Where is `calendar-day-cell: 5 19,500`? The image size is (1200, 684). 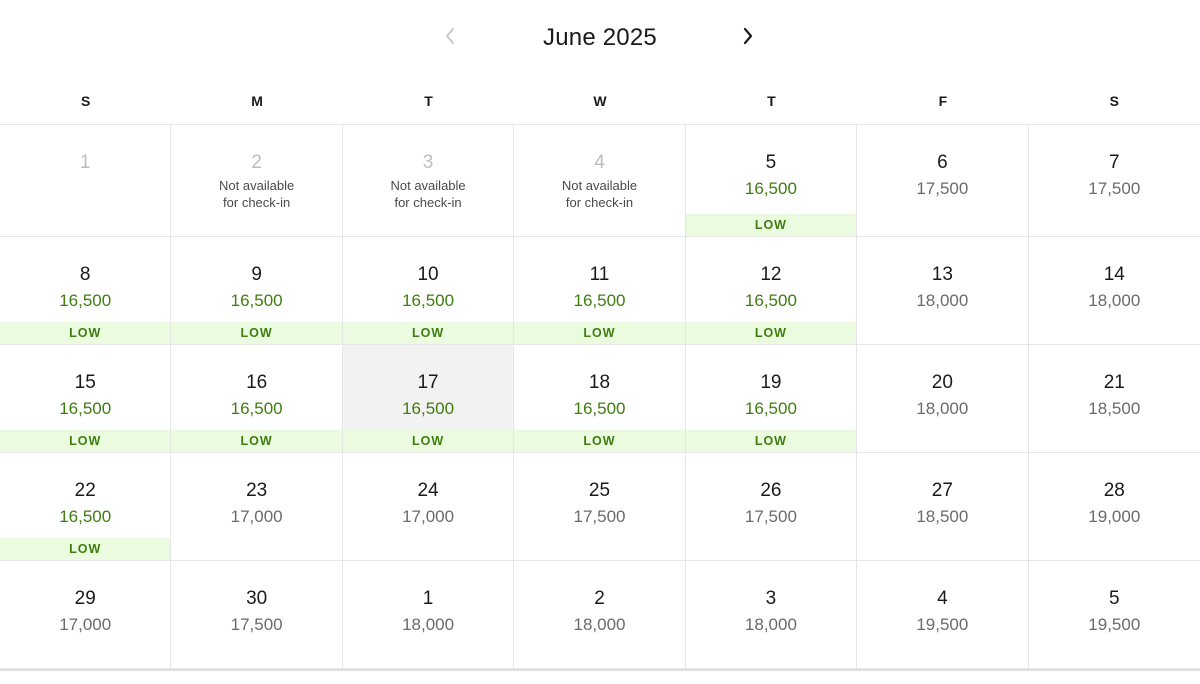
calendar-day-cell: 5 19,500 is located at coordinates (1114, 615).